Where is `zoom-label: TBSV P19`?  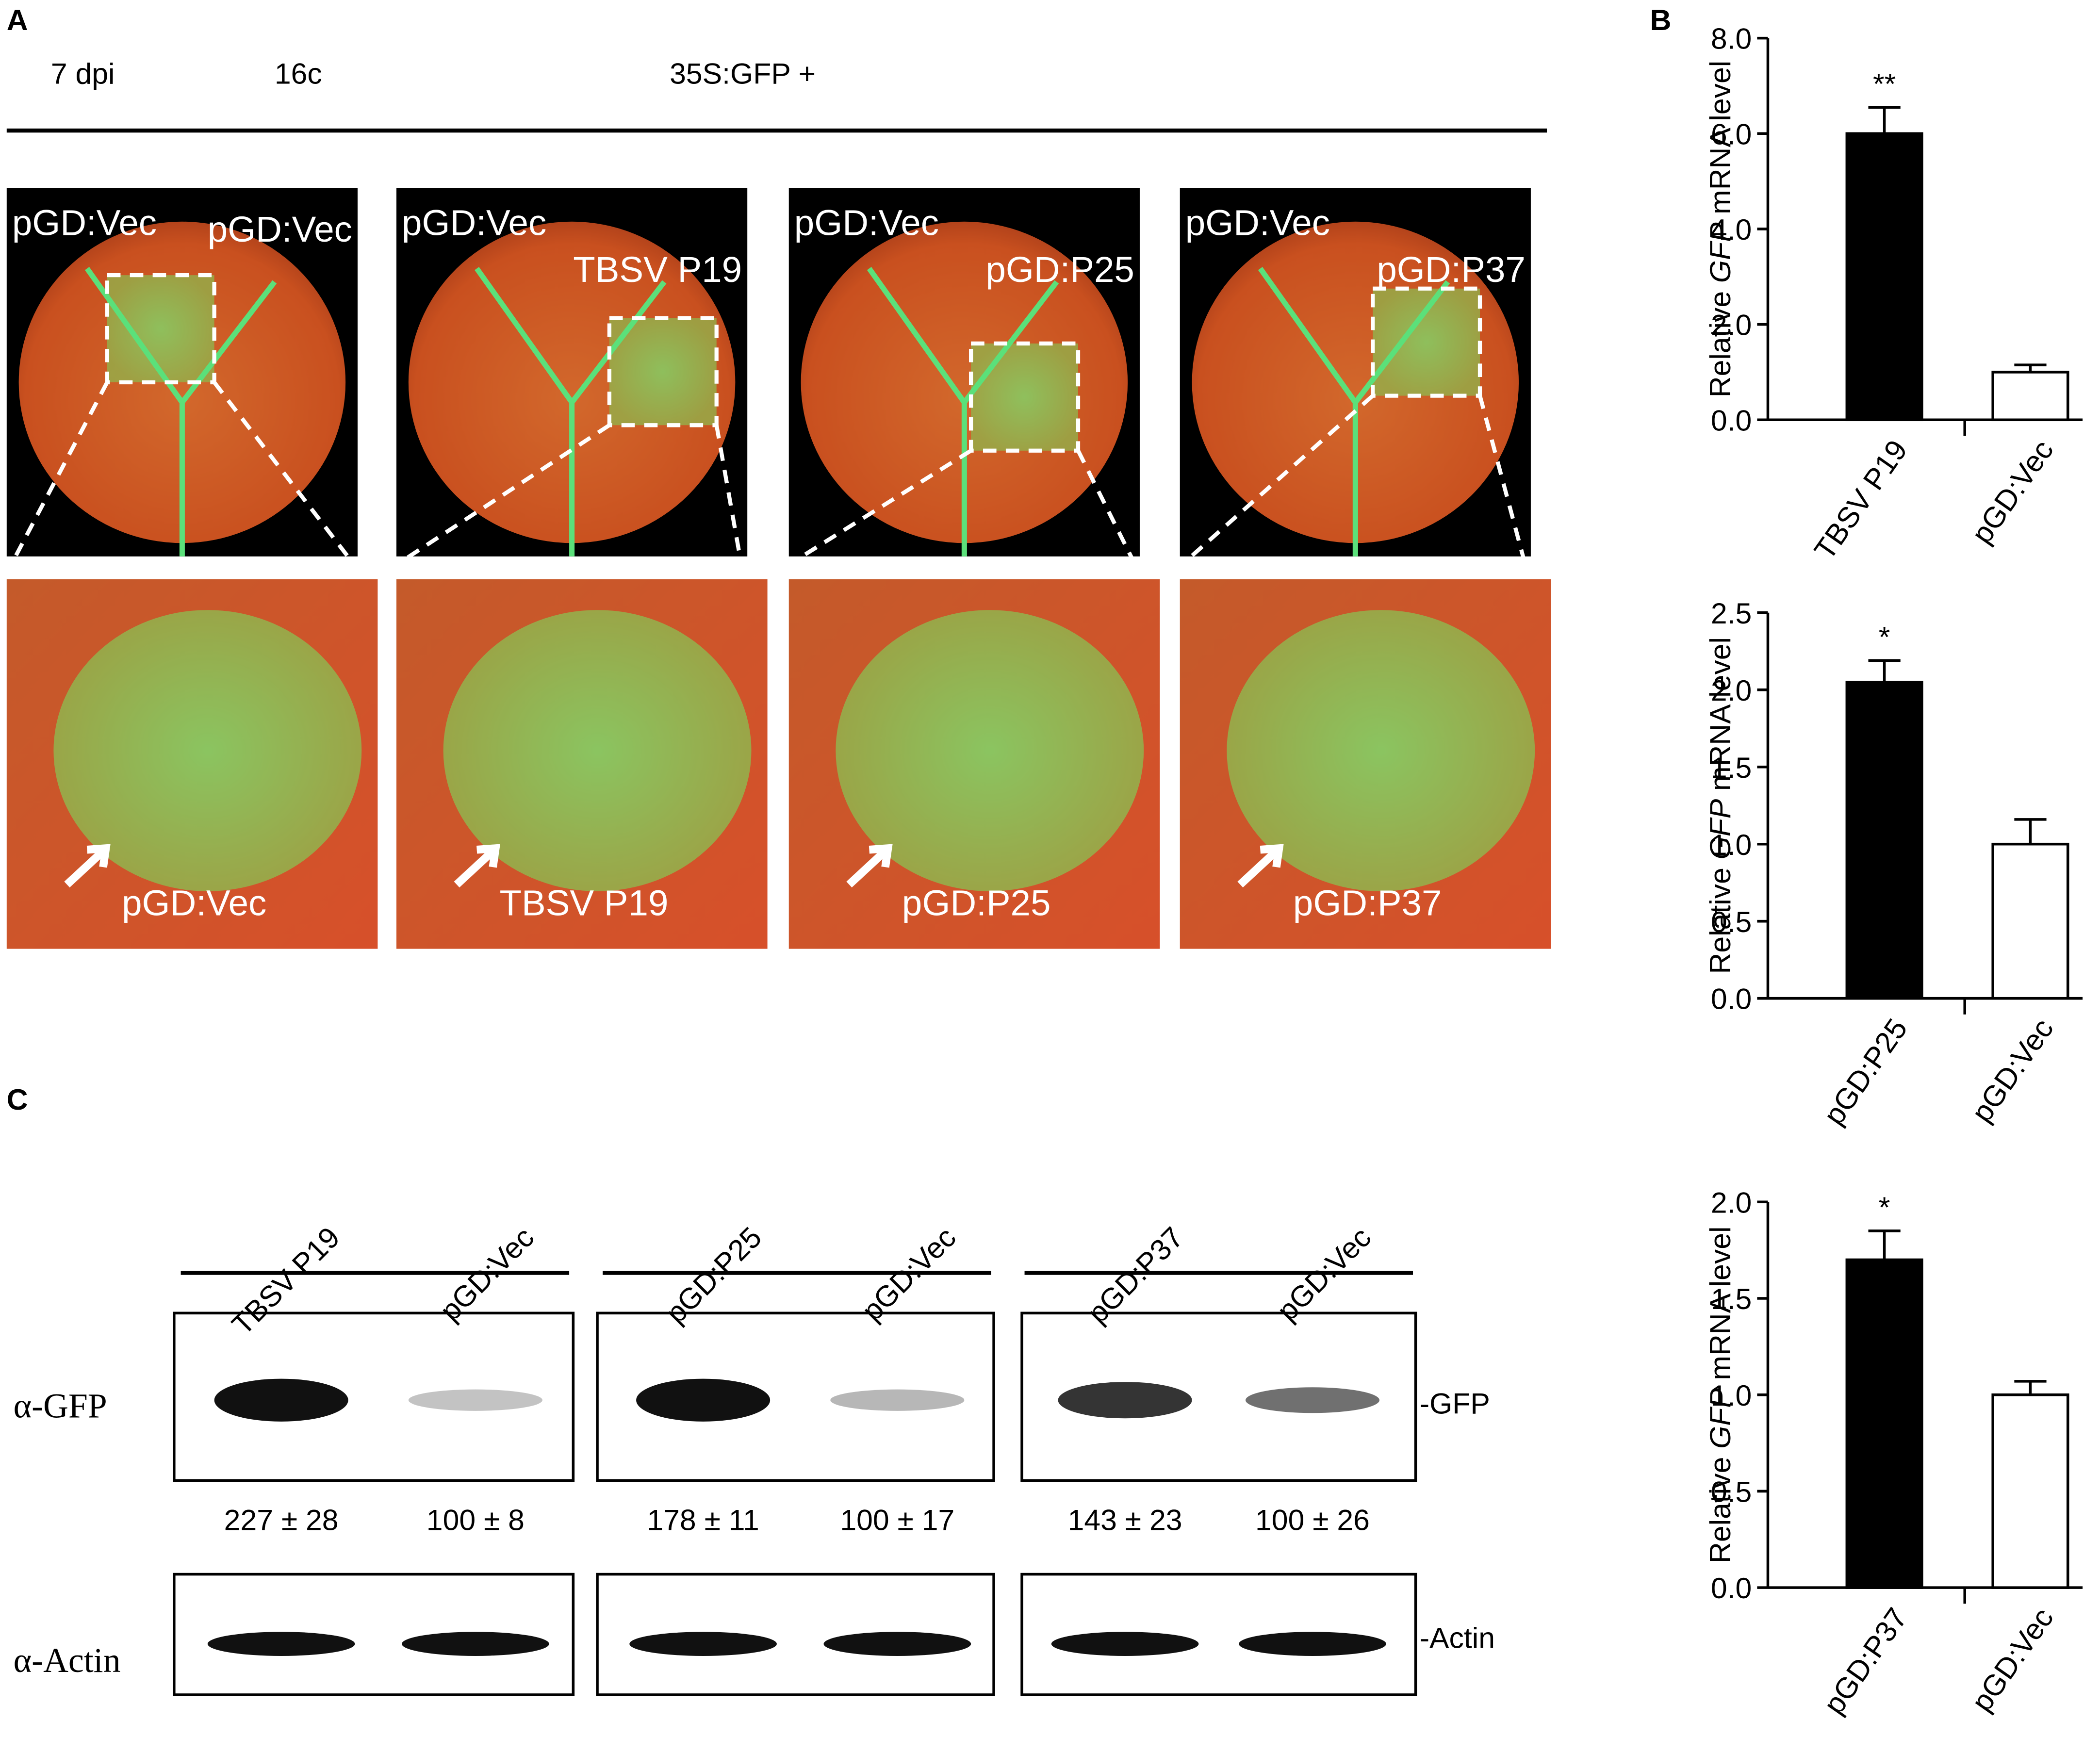
zoom-label: TBSV P19 is located at coordinates (583, 903).